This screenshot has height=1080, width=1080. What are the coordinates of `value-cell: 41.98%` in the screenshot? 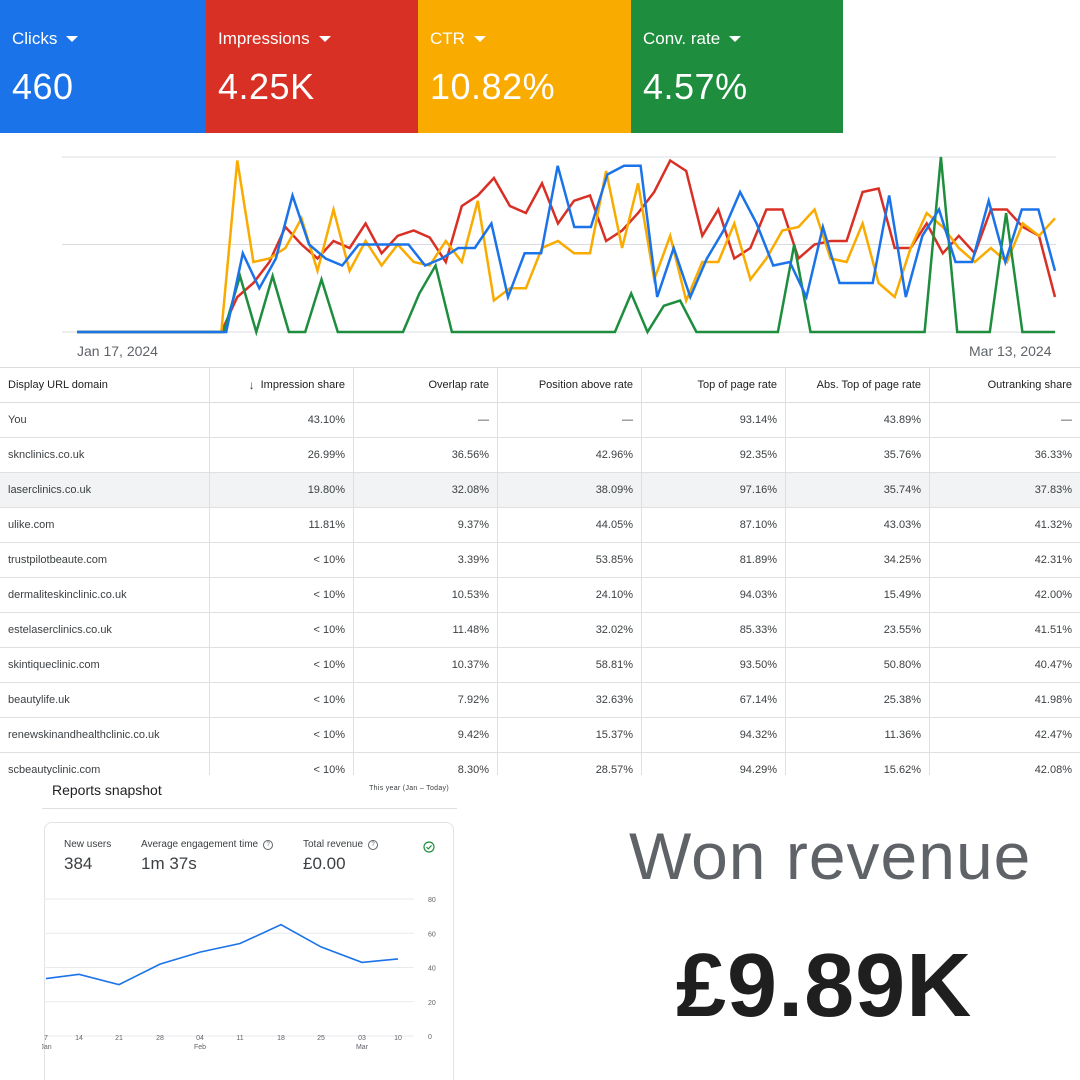 It's located at (1053, 700).